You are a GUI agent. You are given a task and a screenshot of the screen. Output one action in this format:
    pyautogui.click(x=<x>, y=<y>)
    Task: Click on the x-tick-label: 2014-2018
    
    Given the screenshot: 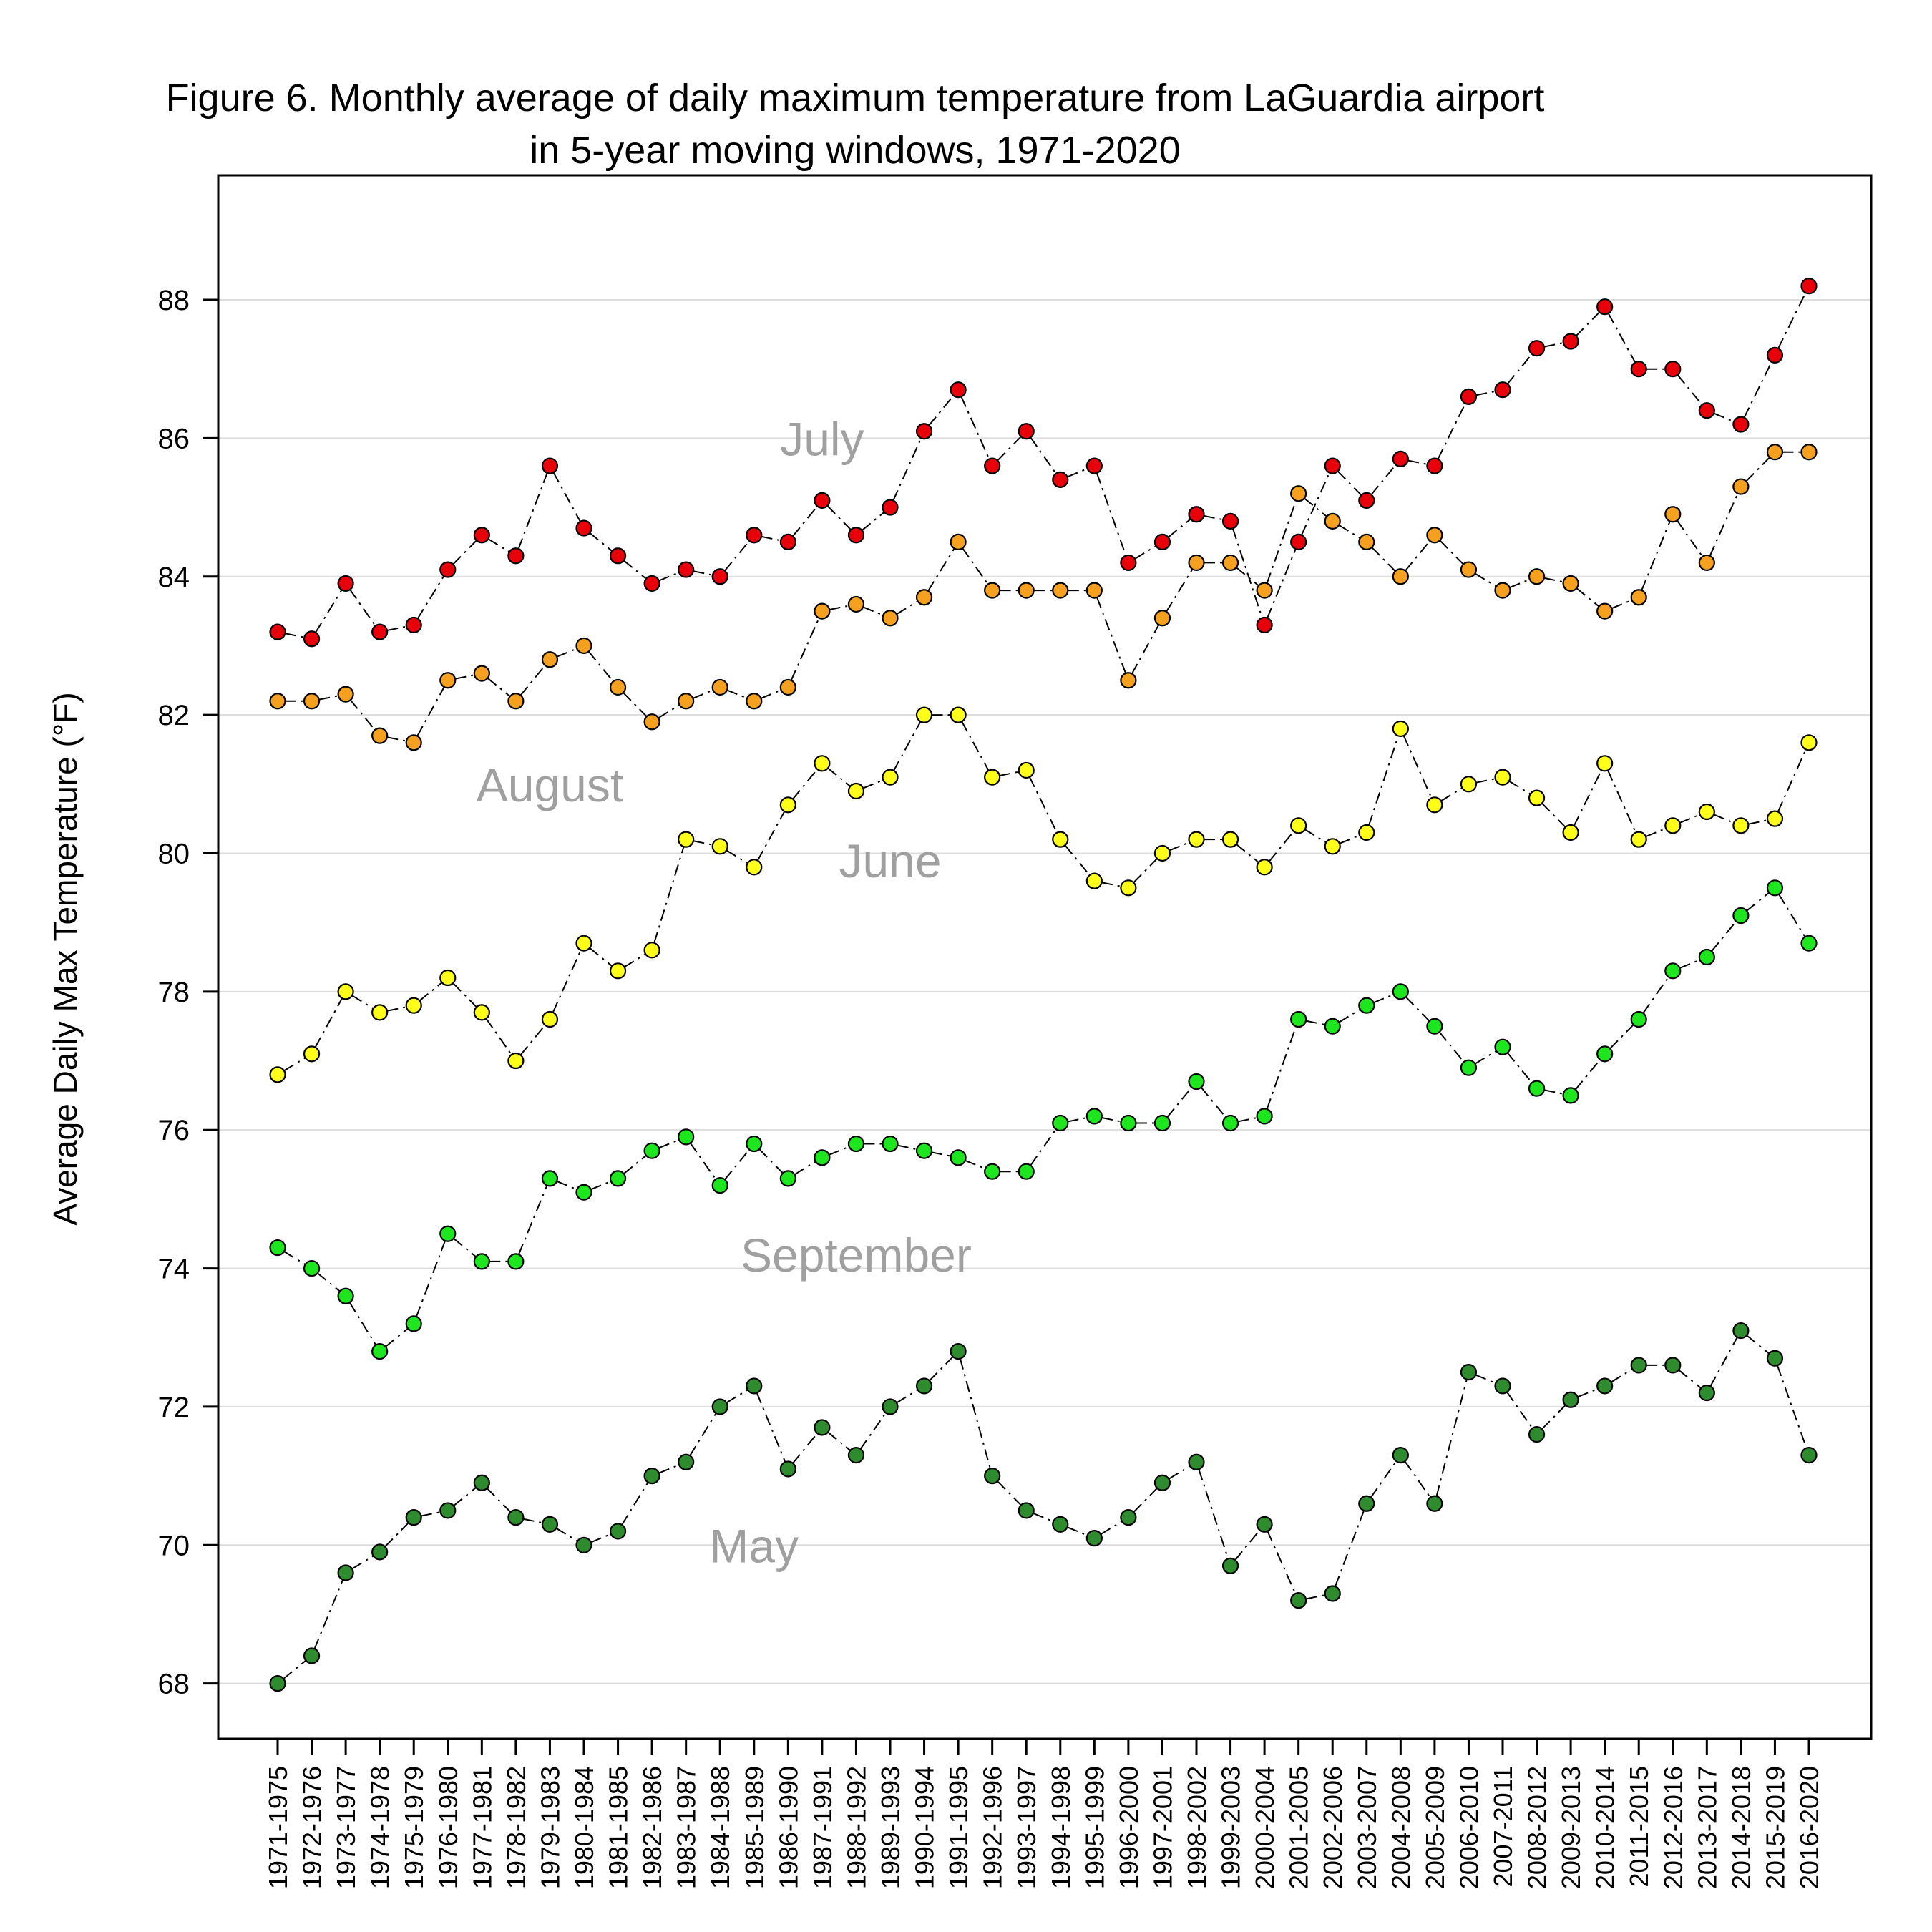 What is the action you would take?
    pyautogui.click(x=1741, y=1827)
    